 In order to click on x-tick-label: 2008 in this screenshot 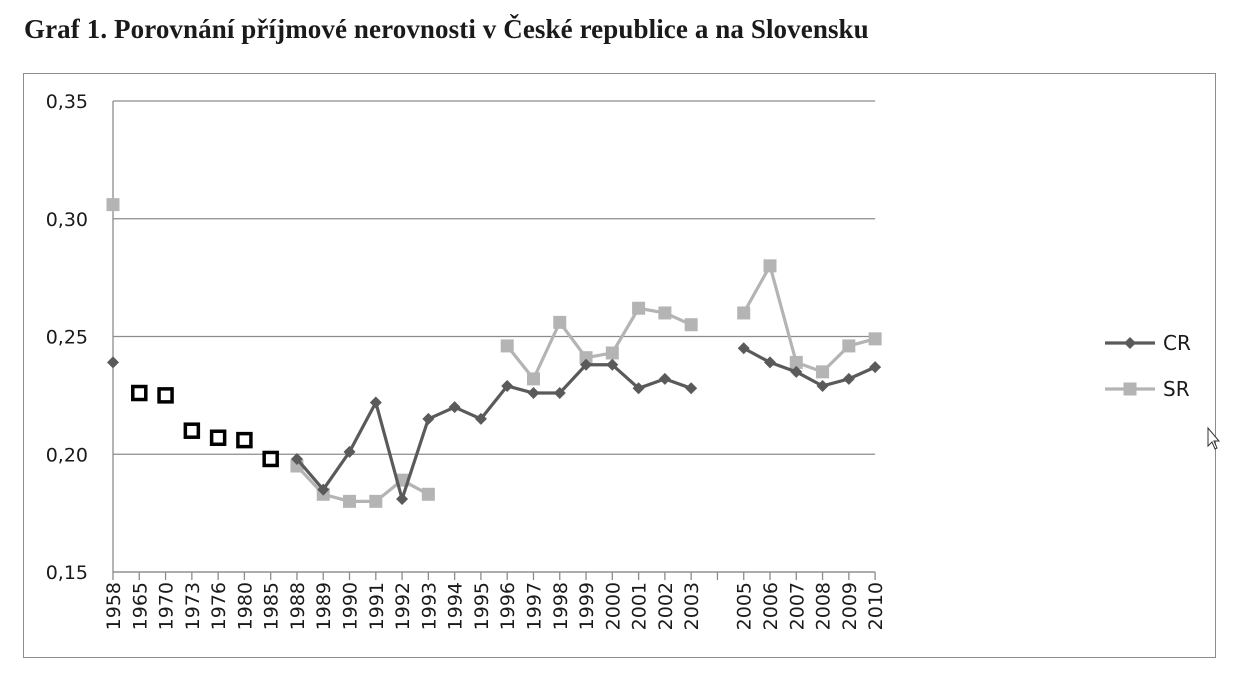, I will do `click(824, 606)`.